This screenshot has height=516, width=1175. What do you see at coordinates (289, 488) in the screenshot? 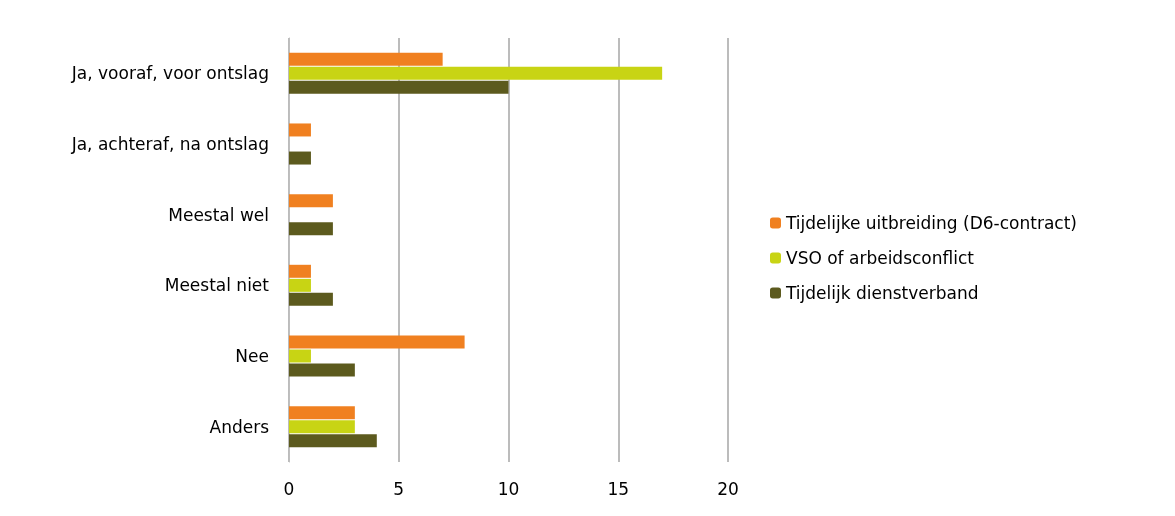
I see `x-tick-label: 0` at bounding box center [289, 488].